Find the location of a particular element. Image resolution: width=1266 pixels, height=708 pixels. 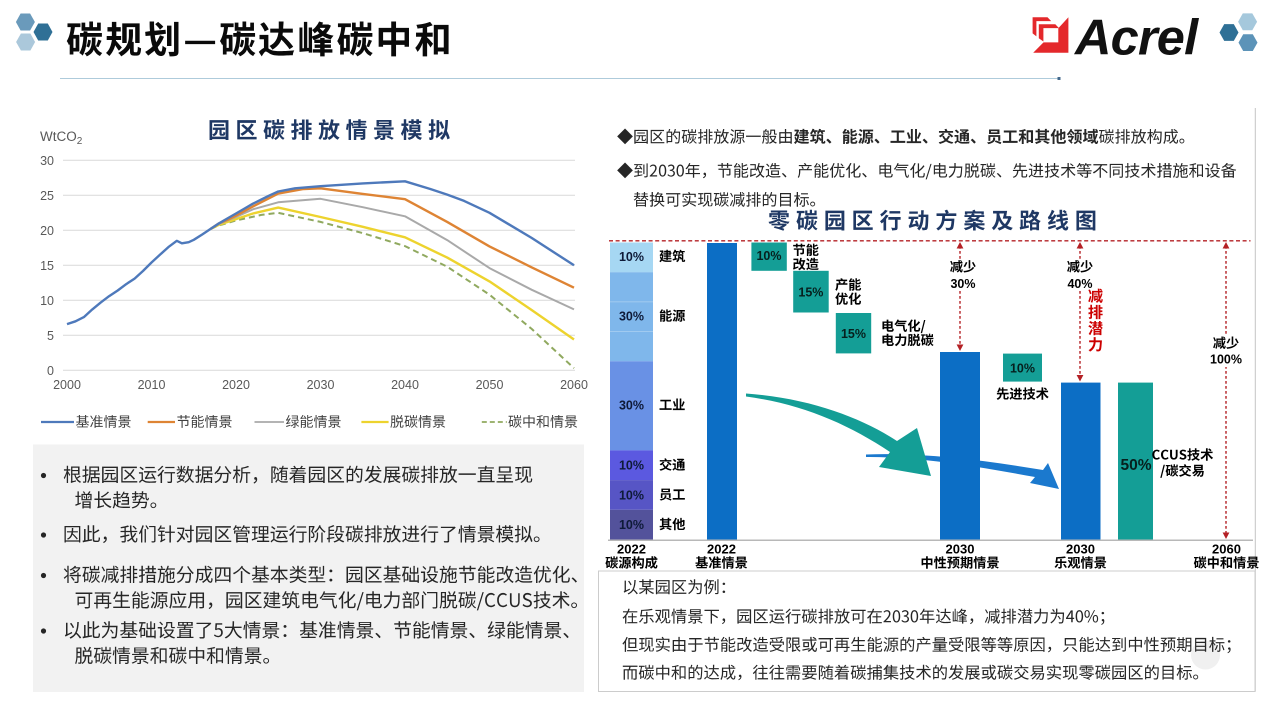

svg-text: 2000 is located at coordinates (67, 385).